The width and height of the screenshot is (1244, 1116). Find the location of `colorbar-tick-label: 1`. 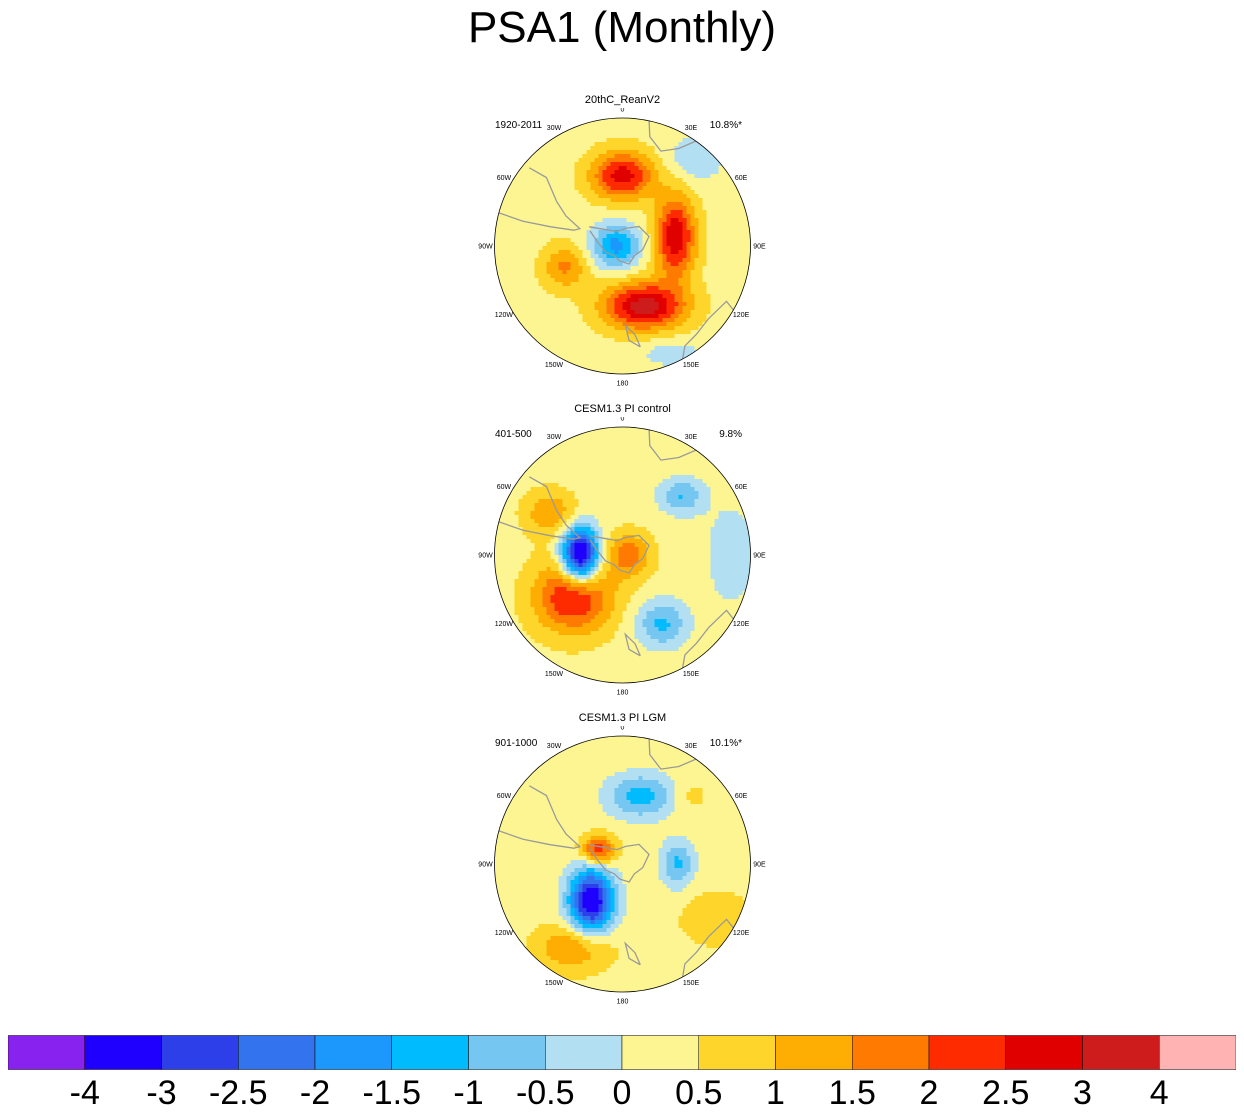

colorbar-tick-label: 1 is located at coordinates (775, 1093).